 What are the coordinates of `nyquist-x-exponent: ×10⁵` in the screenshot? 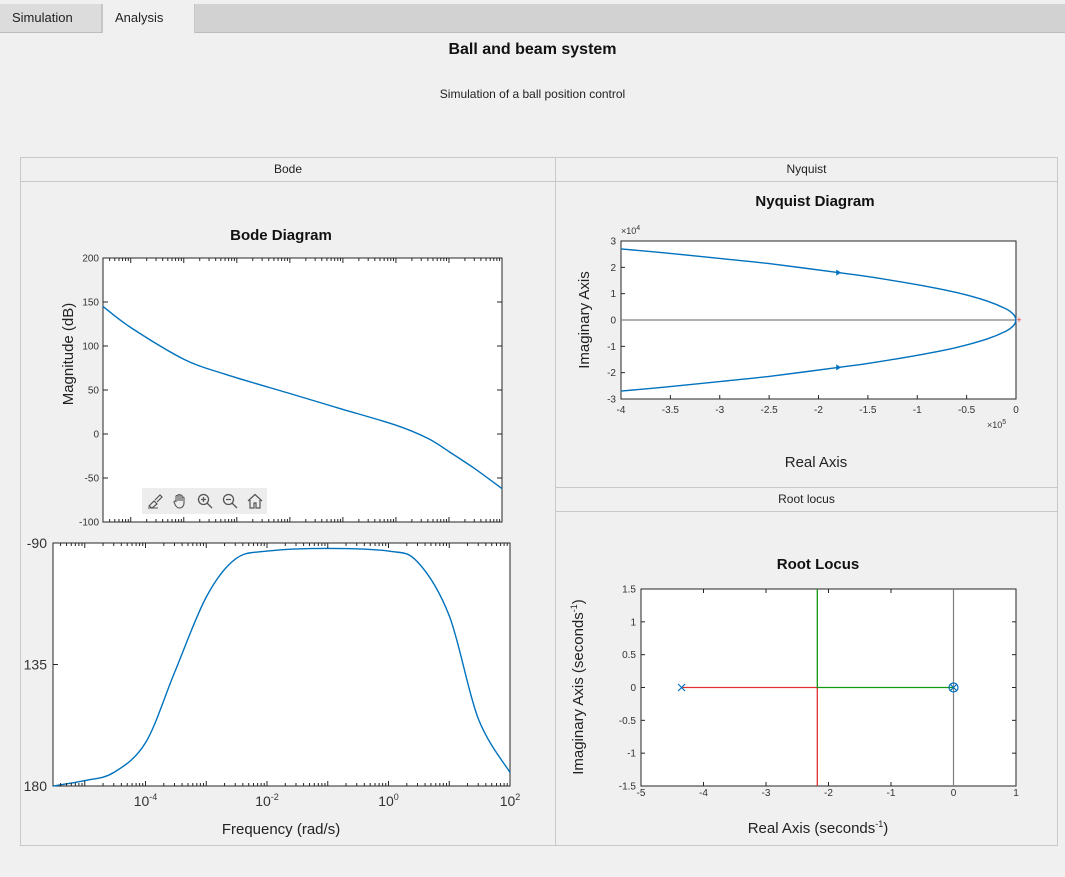 It's located at (996, 424).